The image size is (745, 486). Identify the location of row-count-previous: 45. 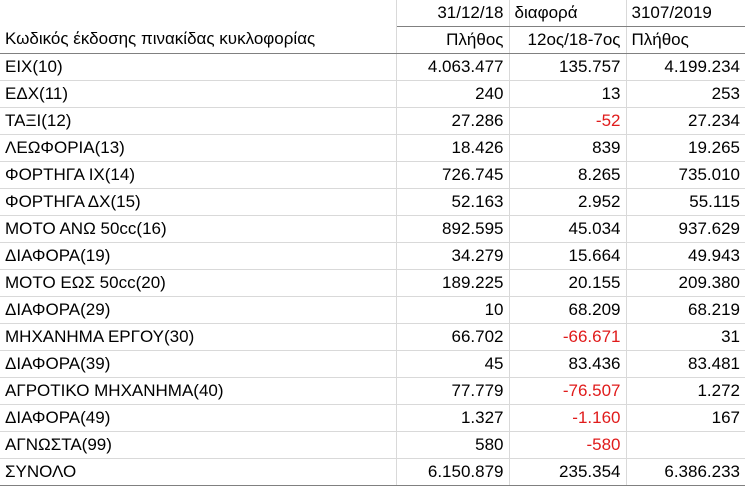
(453, 364).